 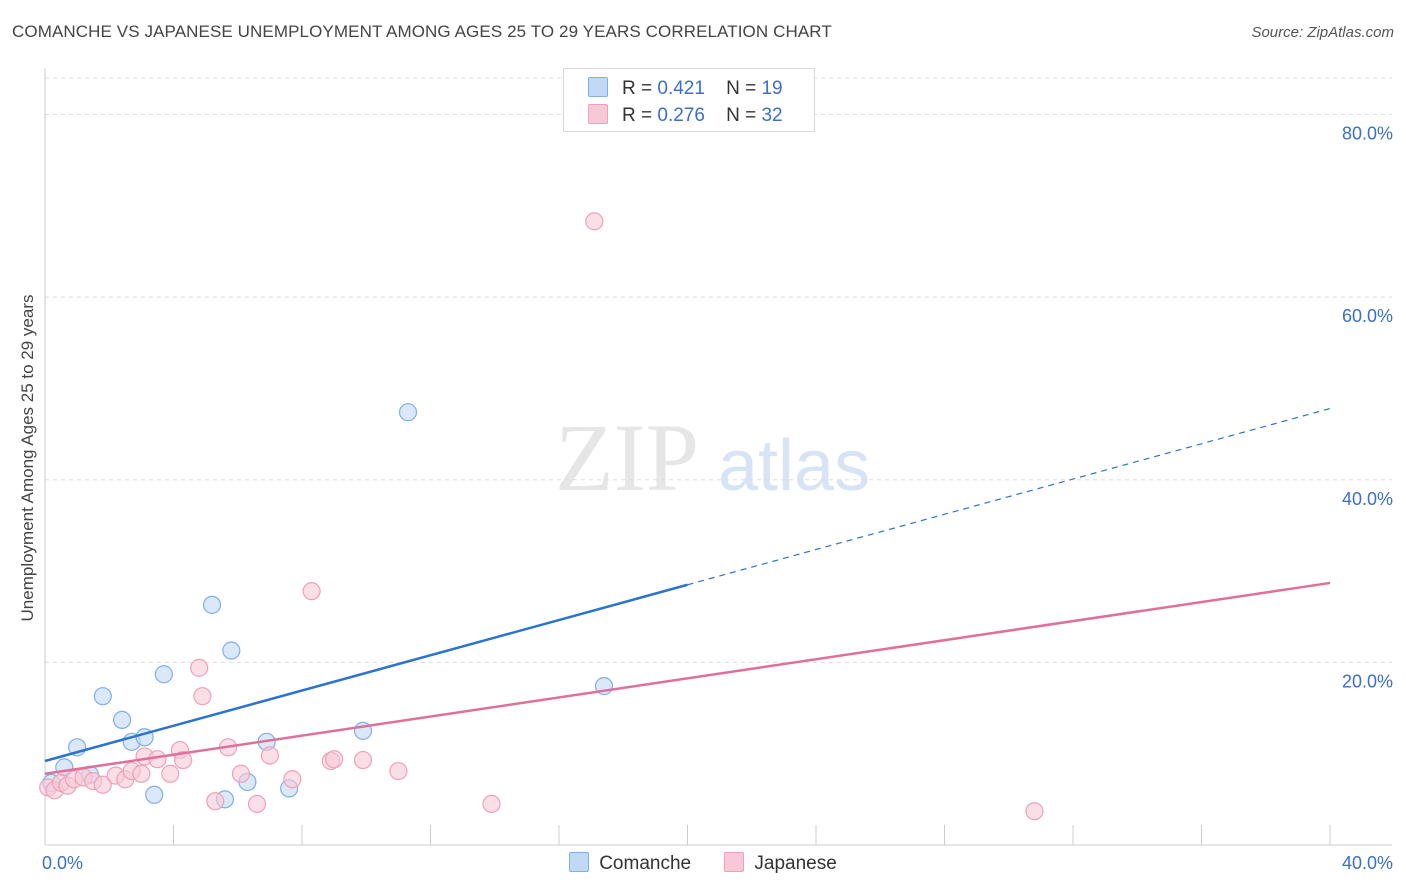 I want to click on legend-row-japanese: R = 0.276 N = 32, so click(x=685, y=115).